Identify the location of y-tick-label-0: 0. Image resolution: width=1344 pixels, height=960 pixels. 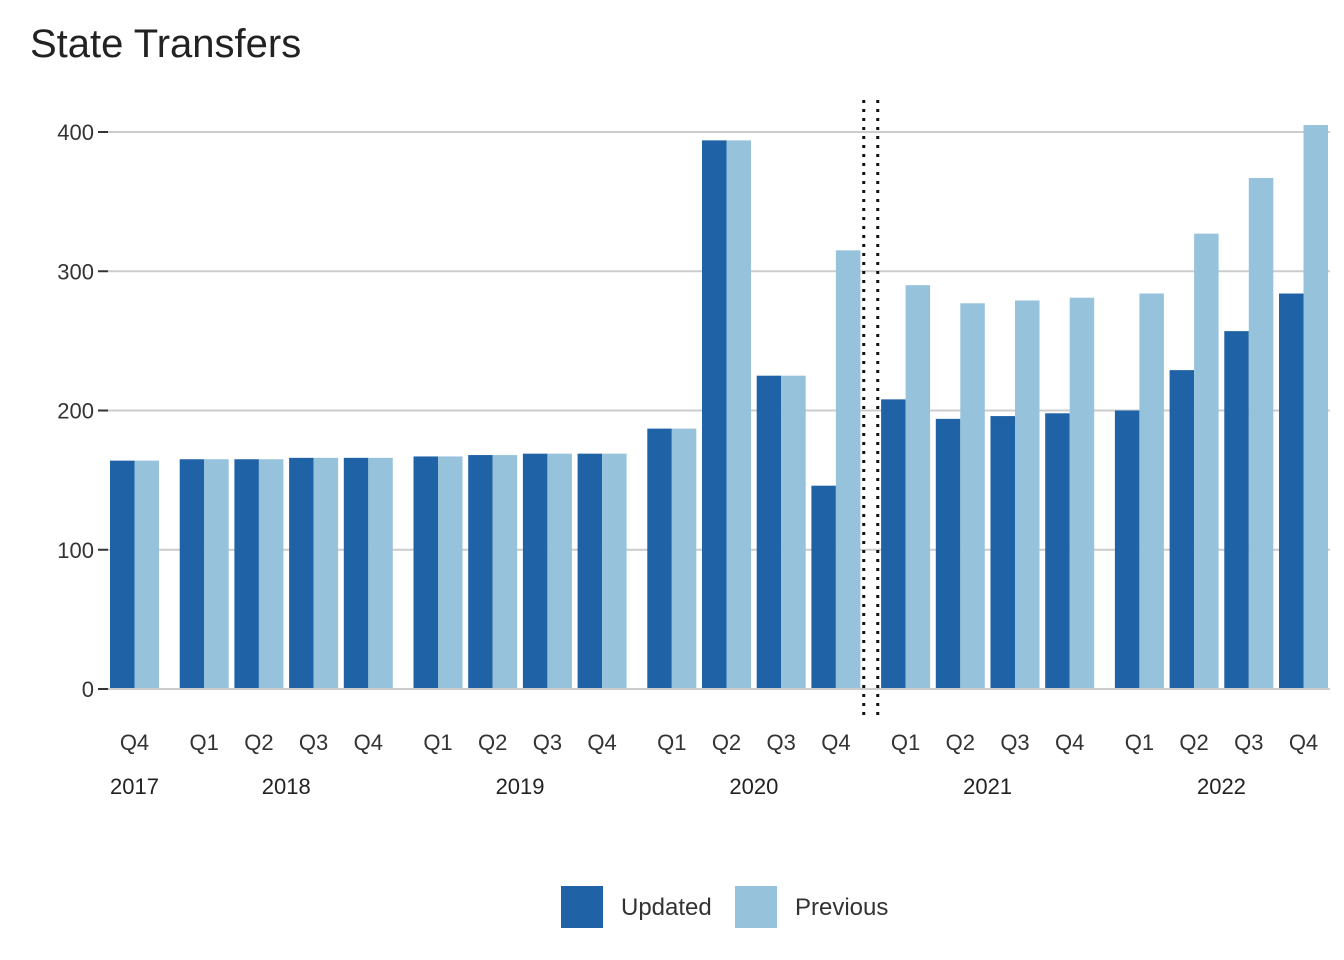
(88, 689).